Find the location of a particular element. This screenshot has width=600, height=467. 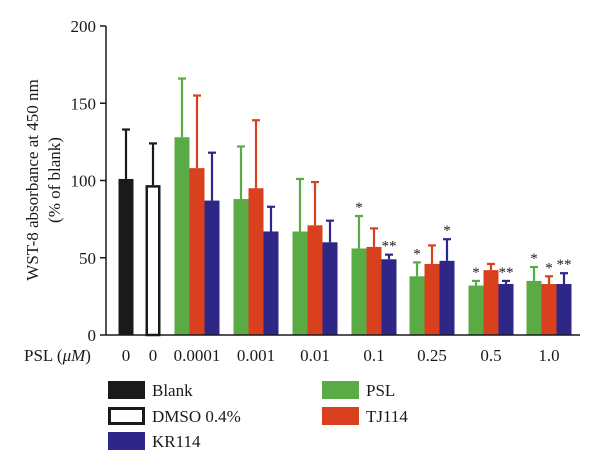

x-axis-title: PSL (μM) is located at coordinates (57, 355).